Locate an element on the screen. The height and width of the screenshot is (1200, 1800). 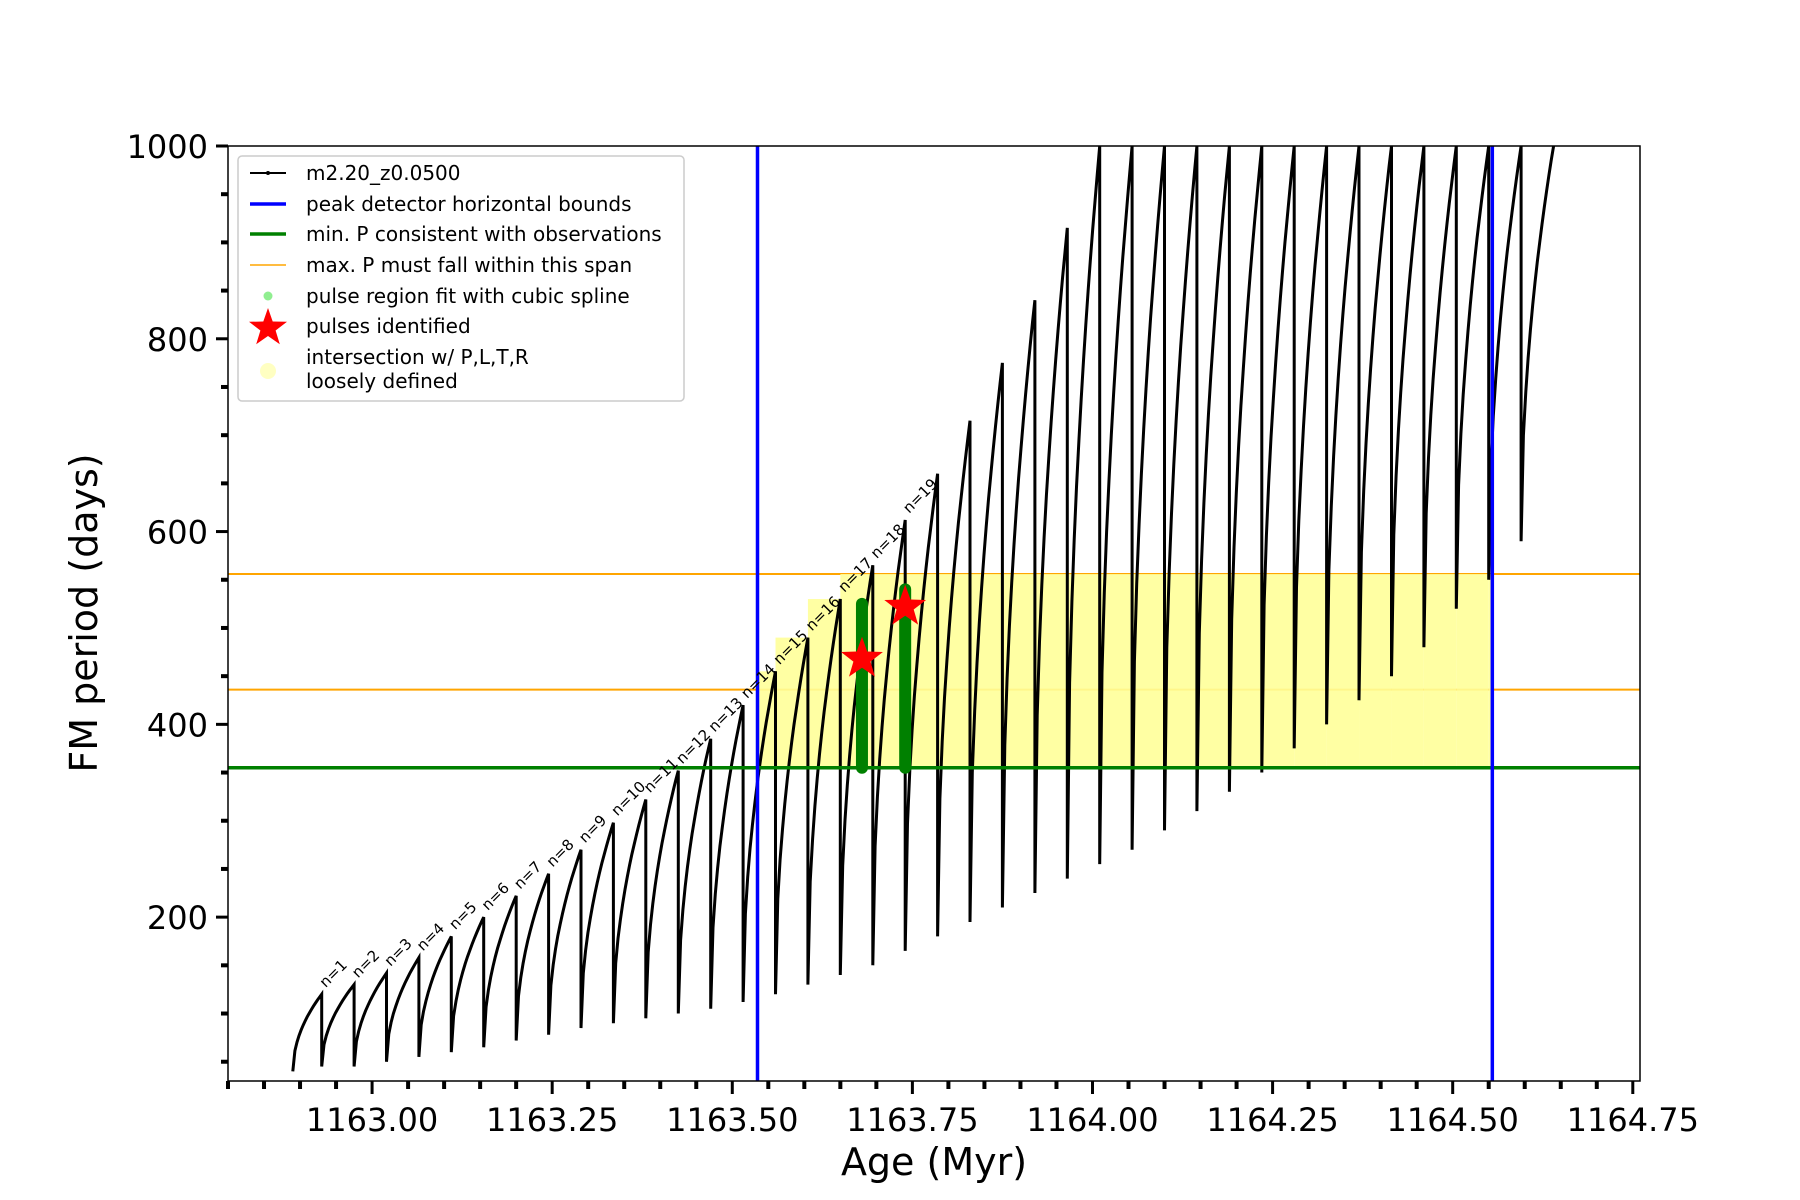
legend-box is located at coordinates (461, 278).